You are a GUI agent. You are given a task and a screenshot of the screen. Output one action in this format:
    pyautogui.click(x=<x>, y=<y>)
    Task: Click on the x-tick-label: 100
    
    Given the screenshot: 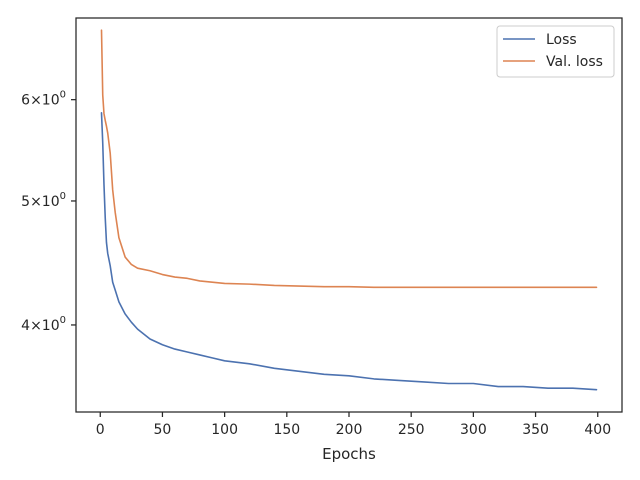 What is the action you would take?
    pyautogui.click(x=224, y=430)
    